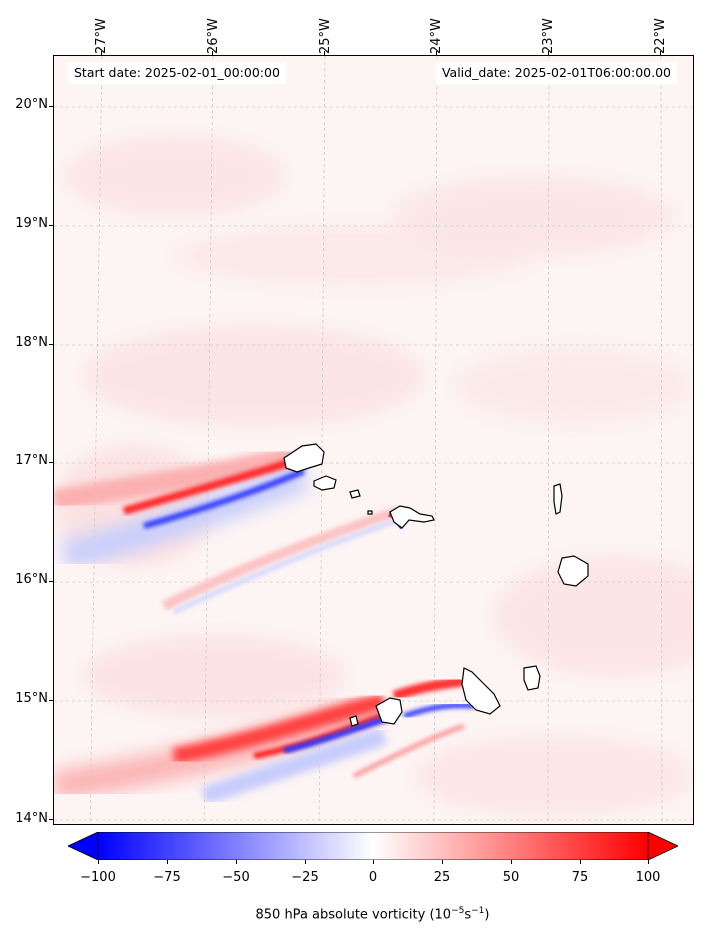 The height and width of the screenshot is (936, 703). I want to click on lon-label-24w: 24°W, so click(436, 36).